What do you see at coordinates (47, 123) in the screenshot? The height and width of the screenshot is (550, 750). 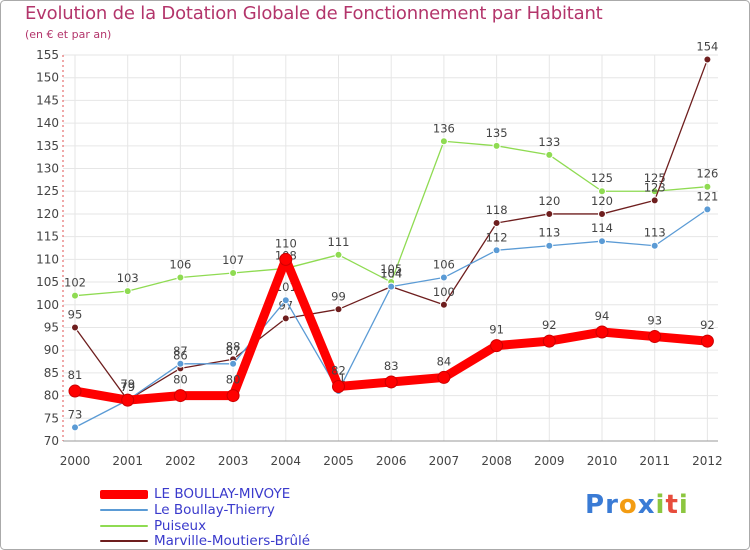 I see `y-tick-label: 140` at bounding box center [47, 123].